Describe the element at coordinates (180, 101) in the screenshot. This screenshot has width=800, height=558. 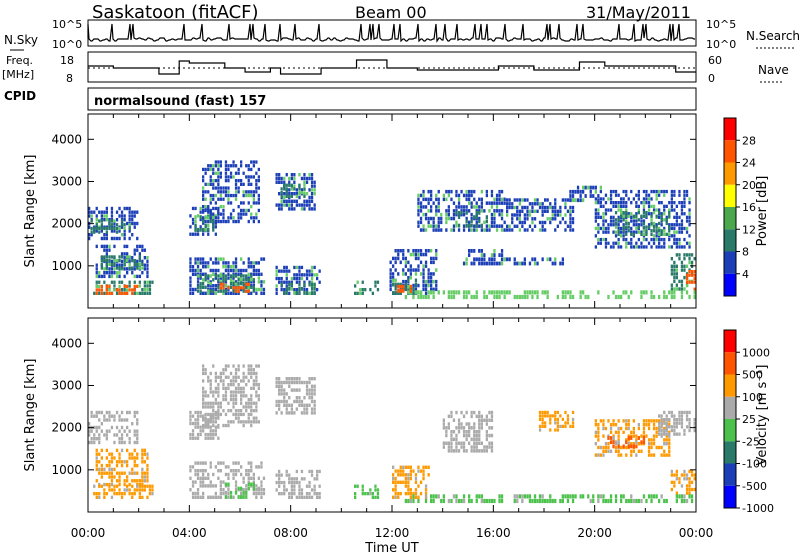
I see `cpid-text: normalsound (fast) 157` at that location.